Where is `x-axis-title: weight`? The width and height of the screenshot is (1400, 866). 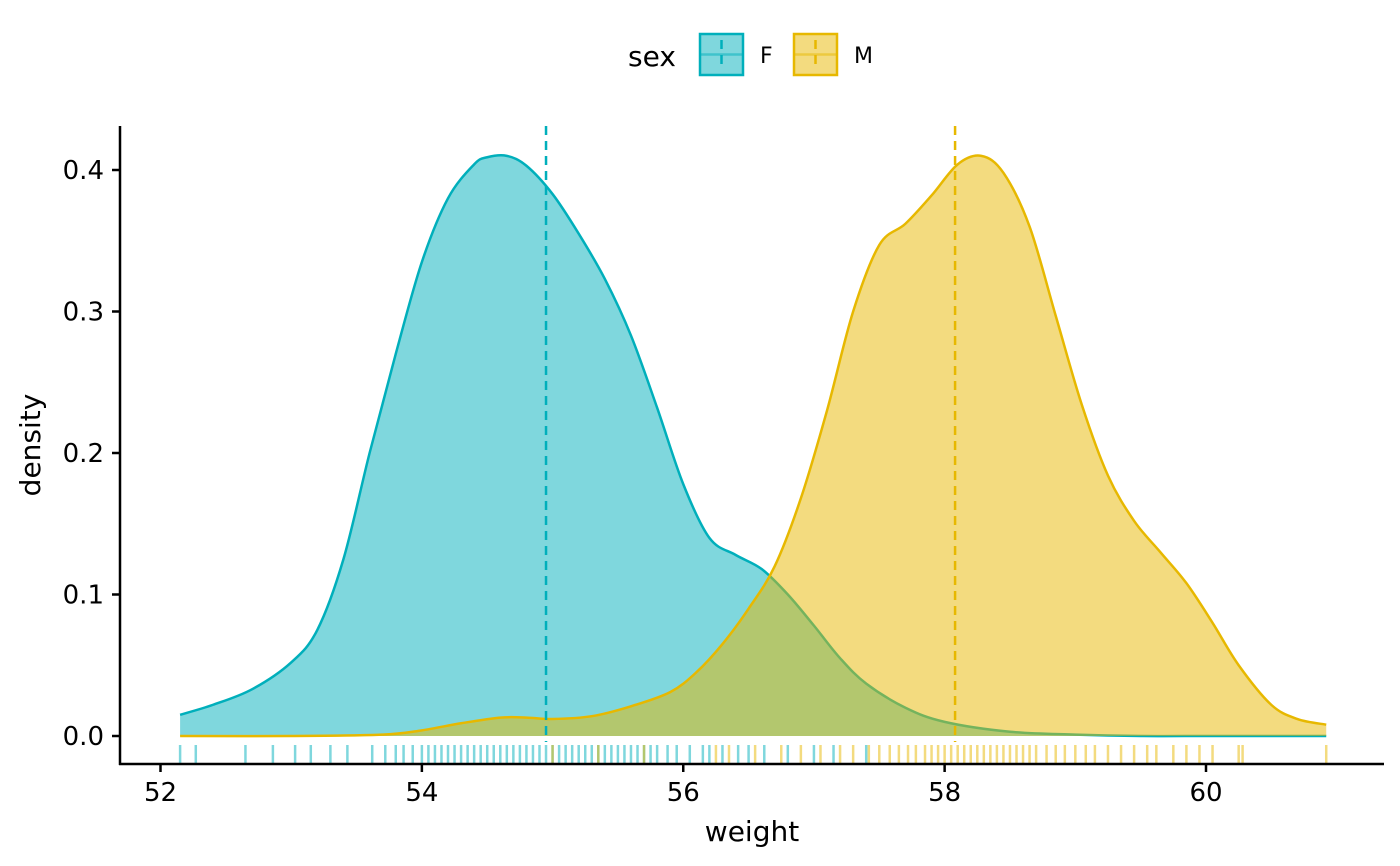
x-axis-title: weight is located at coordinates (752, 831).